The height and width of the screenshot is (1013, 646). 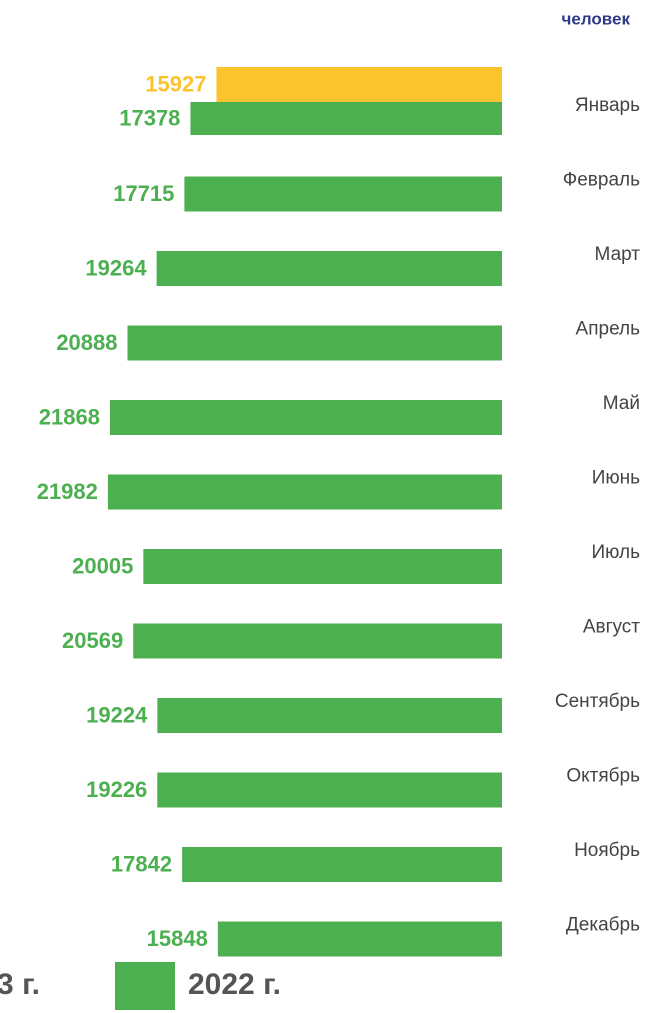 What do you see at coordinates (117, 714) in the screenshot?
I see `value-label: 19224` at bounding box center [117, 714].